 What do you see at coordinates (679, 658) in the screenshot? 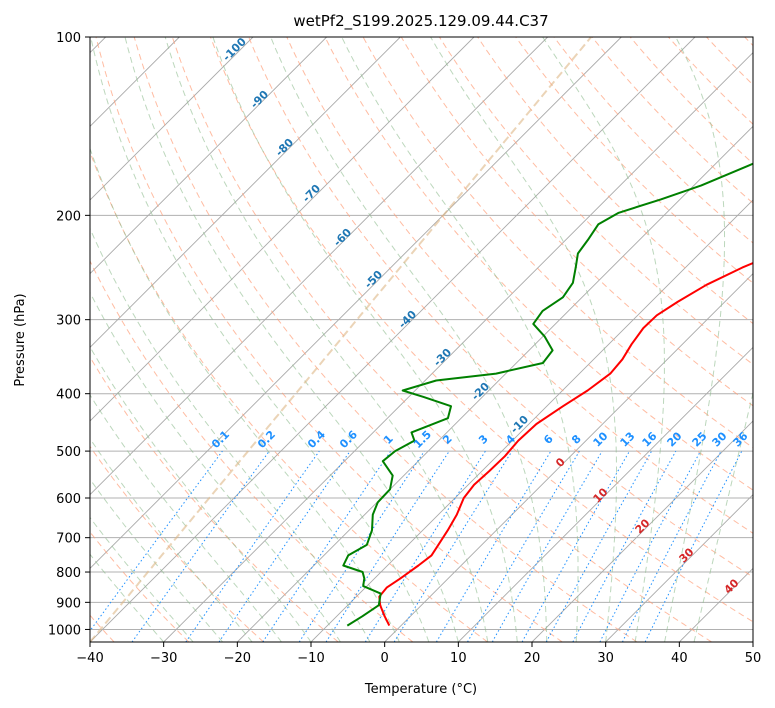
I see `x-tick-label: 40` at bounding box center [679, 658].